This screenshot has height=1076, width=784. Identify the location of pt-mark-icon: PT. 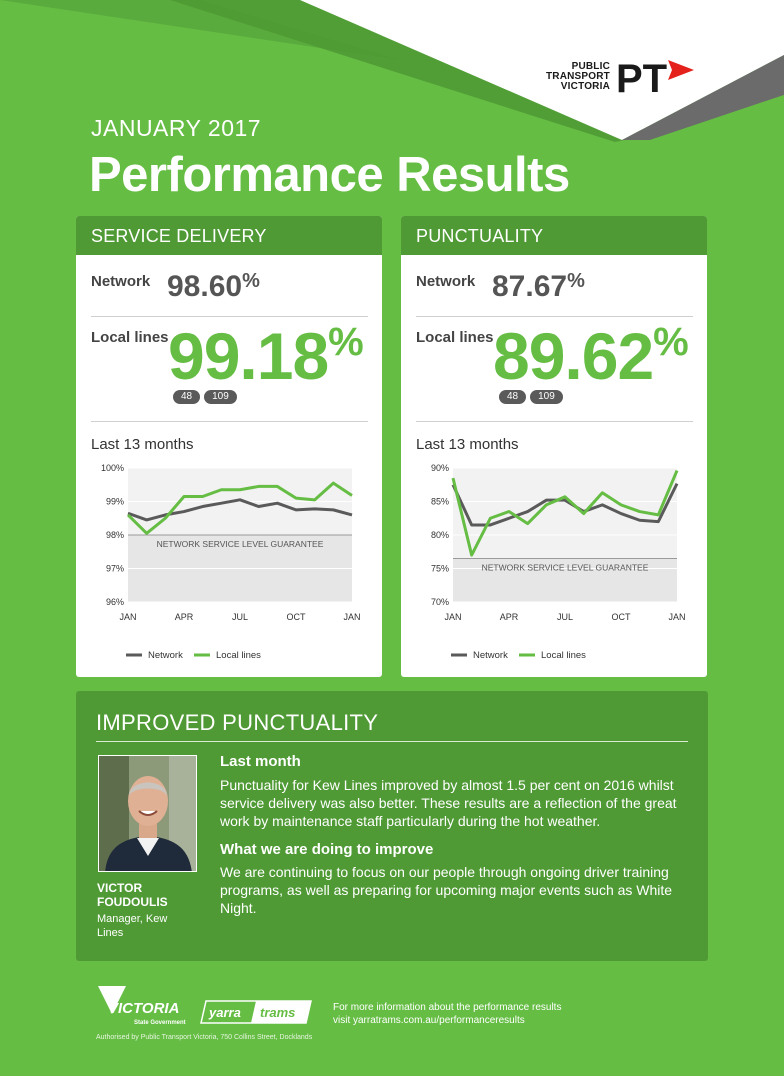
(655, 78).